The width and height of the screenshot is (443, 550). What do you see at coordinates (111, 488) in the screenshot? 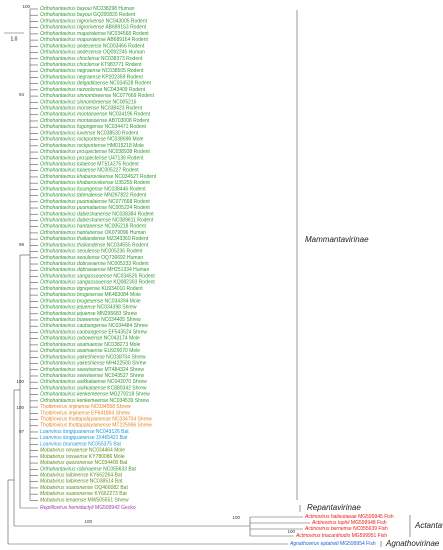
I see `leaf-info: OQ466082 Bat` at bounding box center [111, 488].